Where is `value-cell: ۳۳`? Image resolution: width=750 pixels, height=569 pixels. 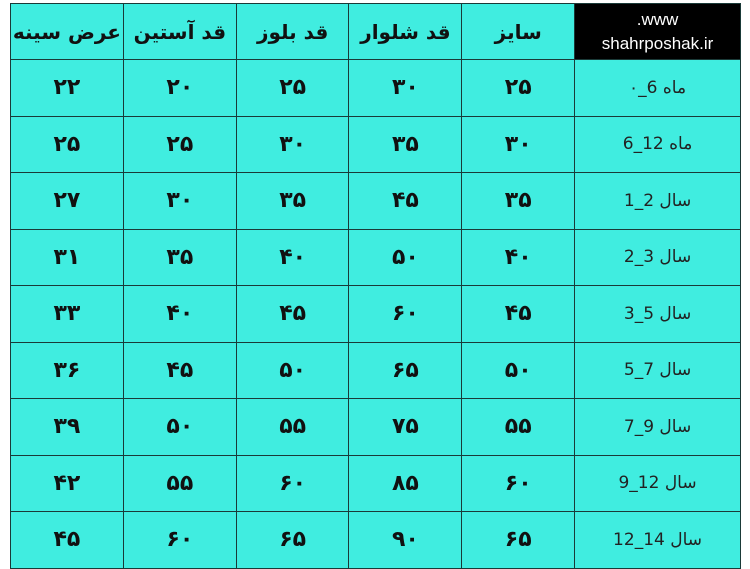
value-cell: ۳۳ is located at coordinates (67, 314).